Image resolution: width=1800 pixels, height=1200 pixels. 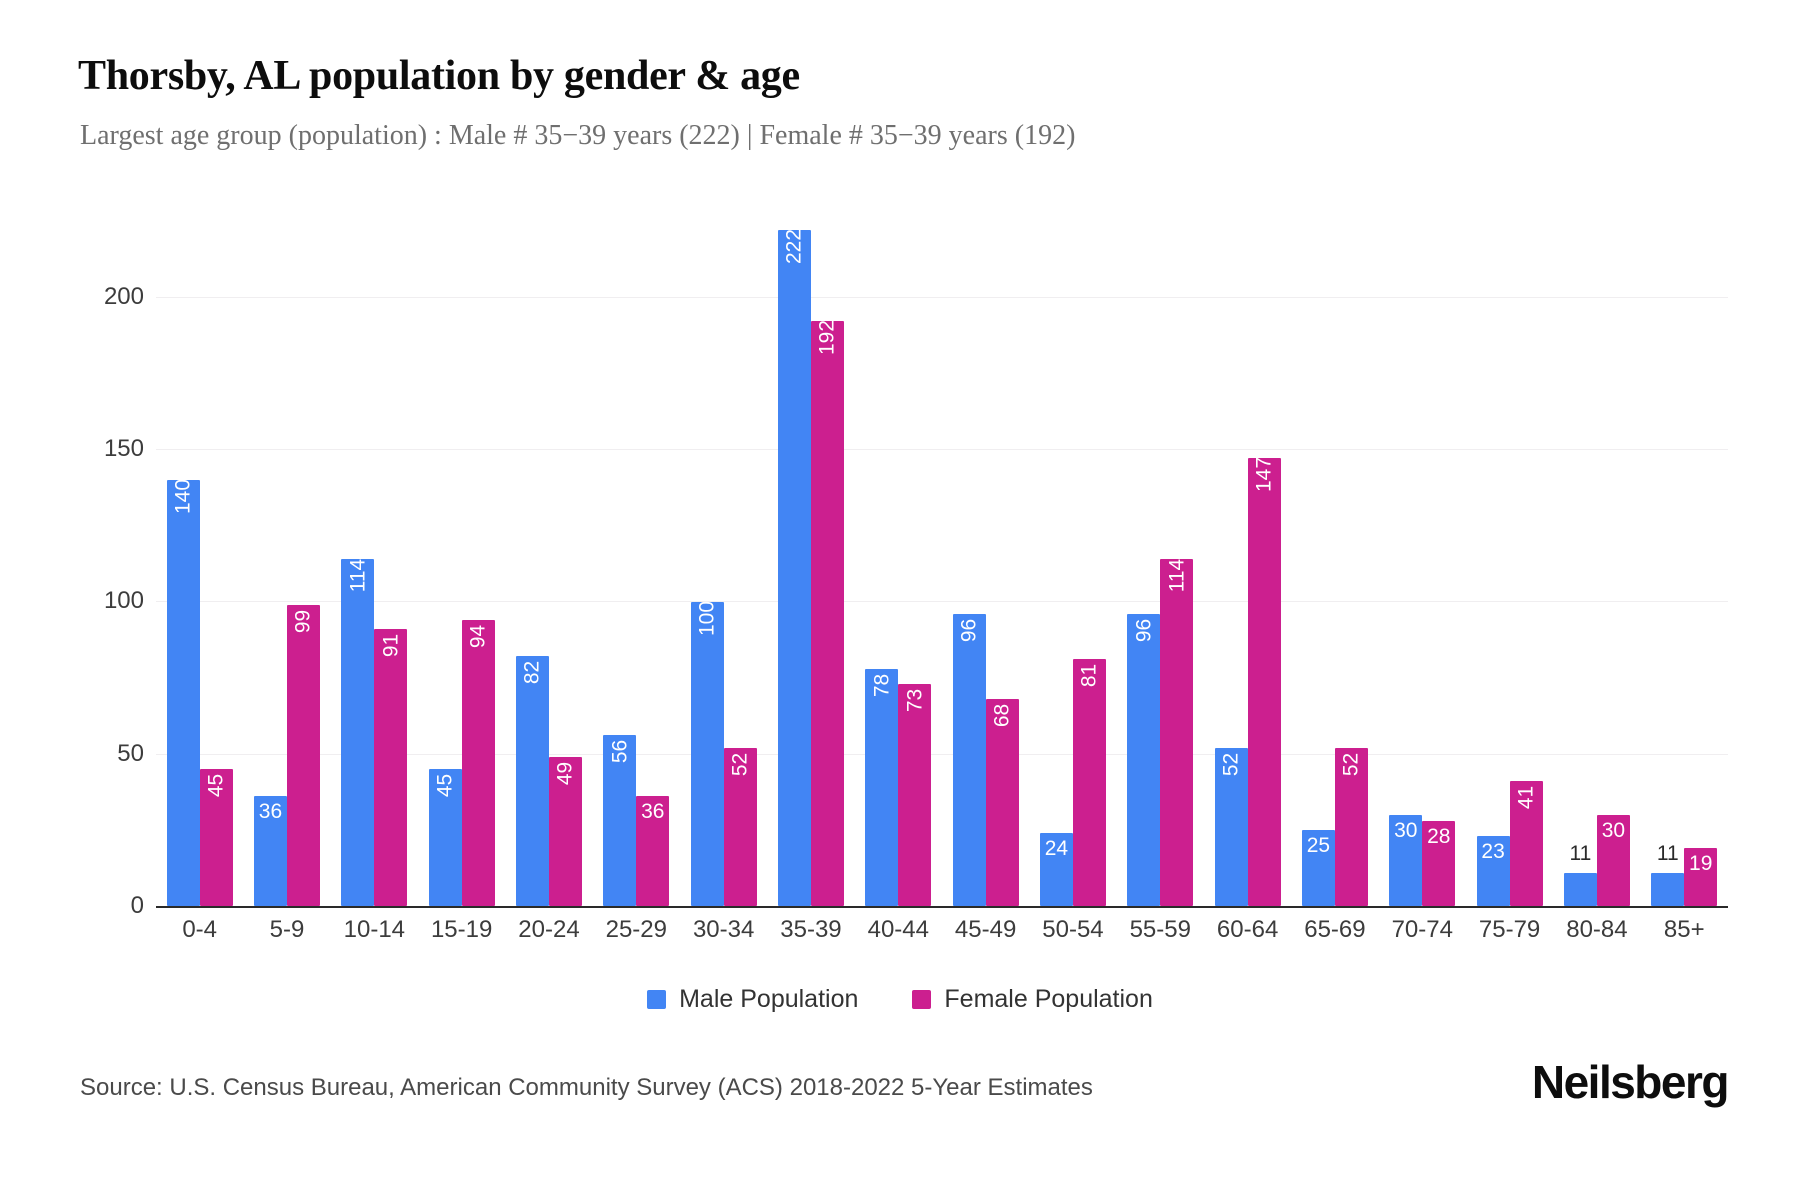 I want to click on bar-group-35-39: 222 192, so click(x=810, y=567).